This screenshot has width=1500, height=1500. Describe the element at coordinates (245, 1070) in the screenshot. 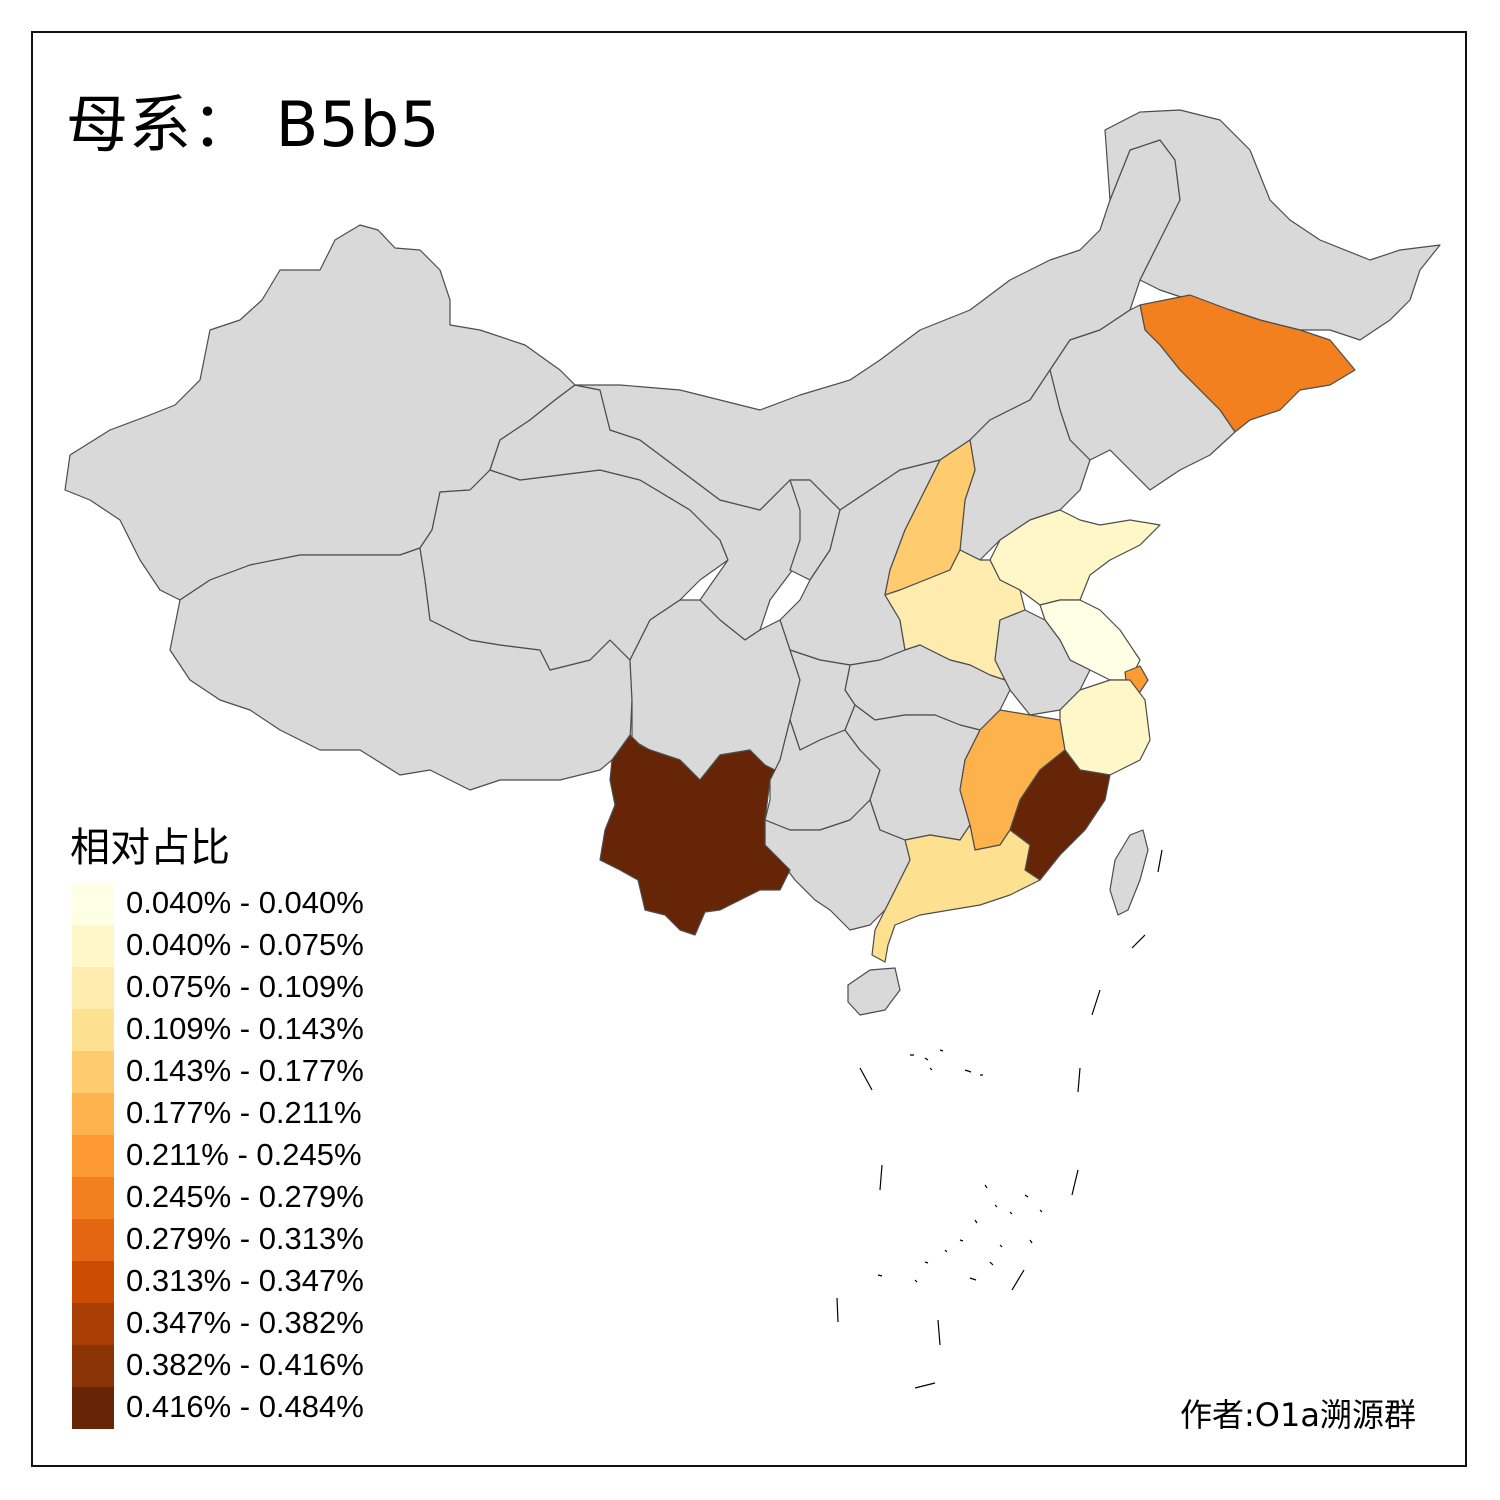

I see `legend-label: 0.143% - 0.177%` at that location.